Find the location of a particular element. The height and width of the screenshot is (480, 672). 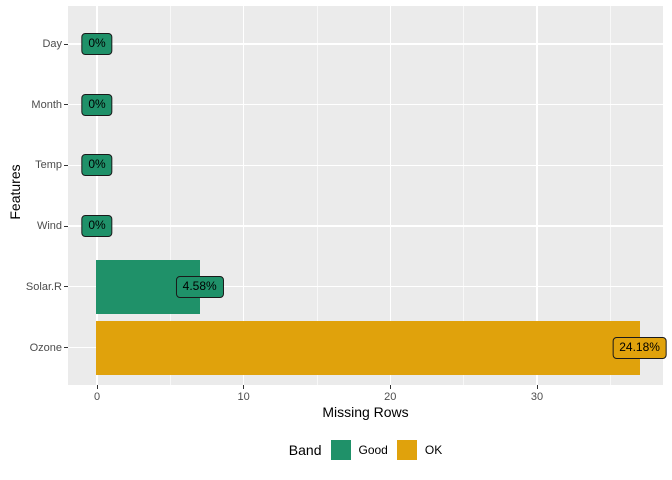

bar-value-label: 4.58% is located at coordinates (199, 286).